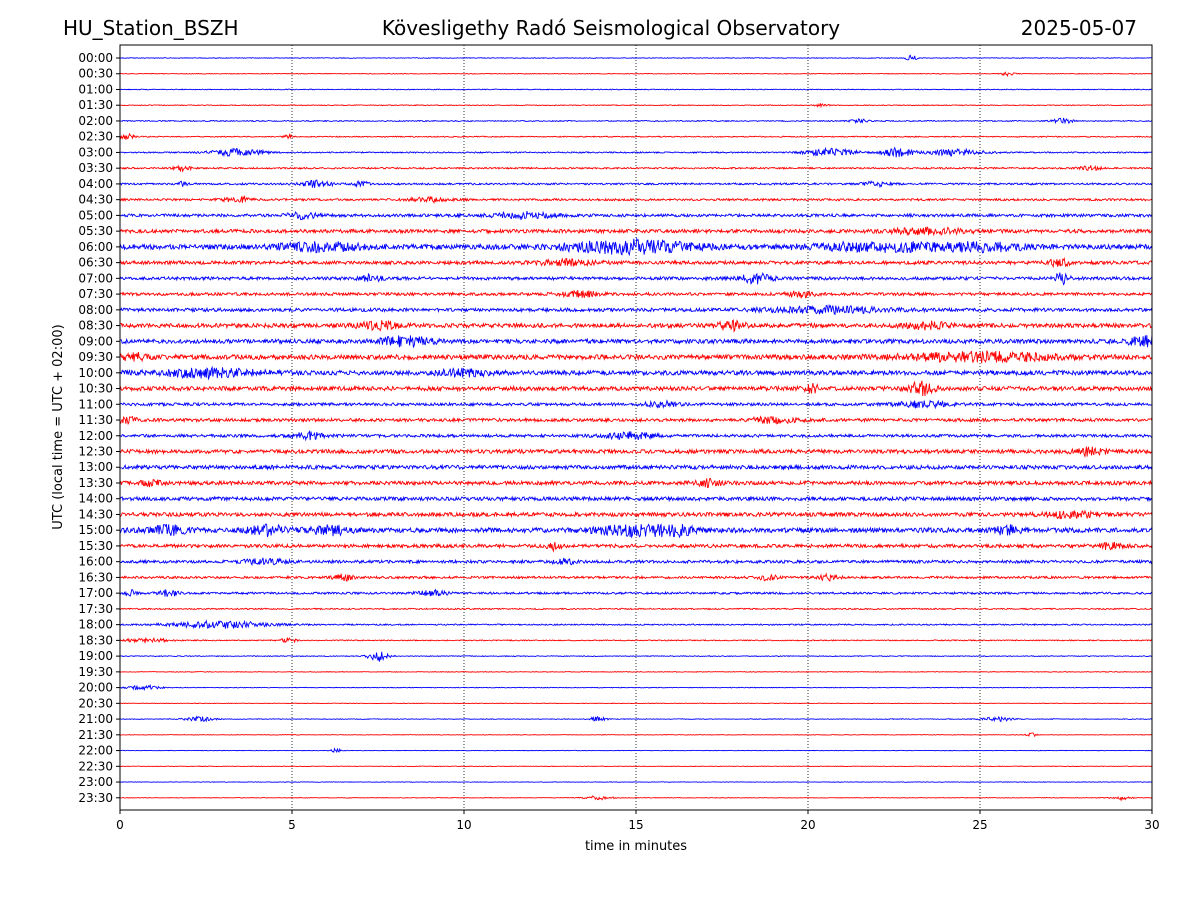 This screenshot has height=905, width=1200. What do you see at coordinates (463, 825) in the screenshot?
I see `x-tick-label: 10` at bounding box center [463, 825].